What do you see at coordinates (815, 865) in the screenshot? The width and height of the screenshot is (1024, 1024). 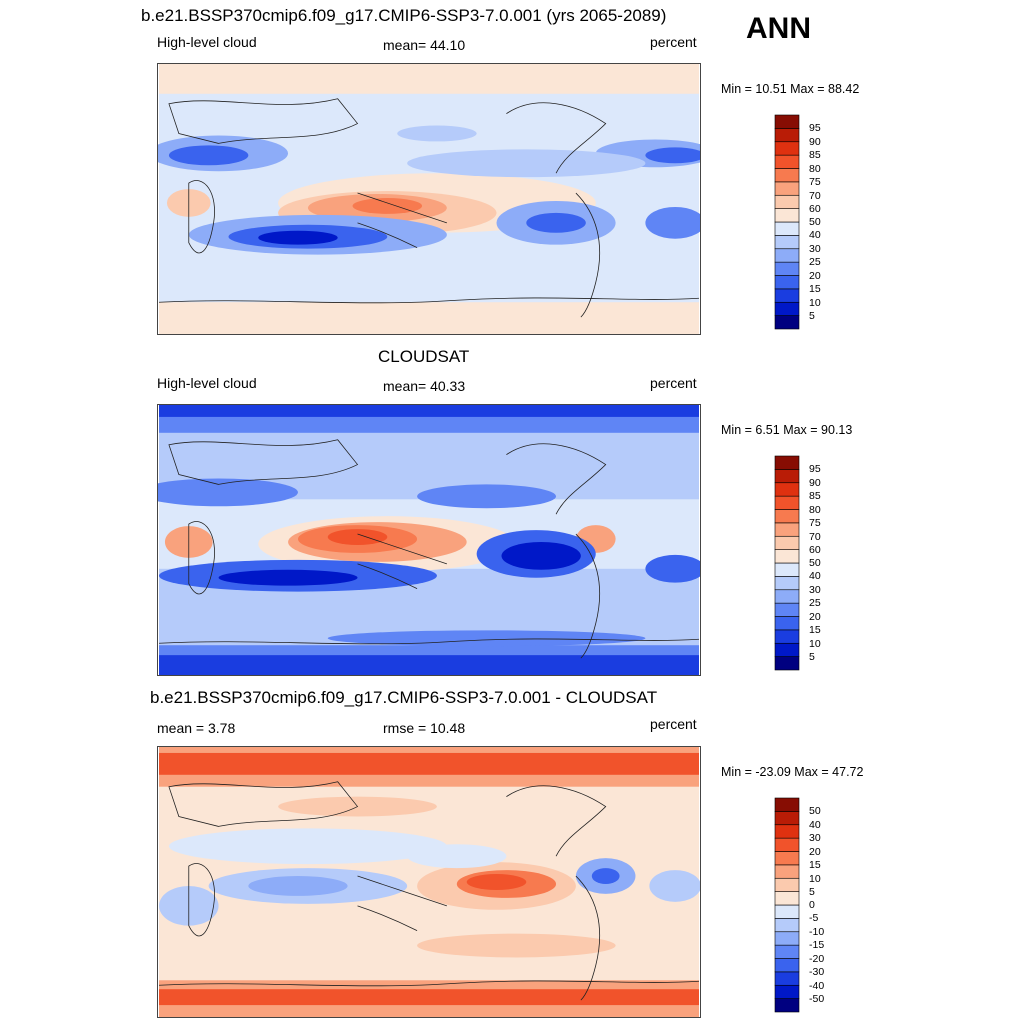 I see `panel3-tick: 15` at bounding box center [815, 865].